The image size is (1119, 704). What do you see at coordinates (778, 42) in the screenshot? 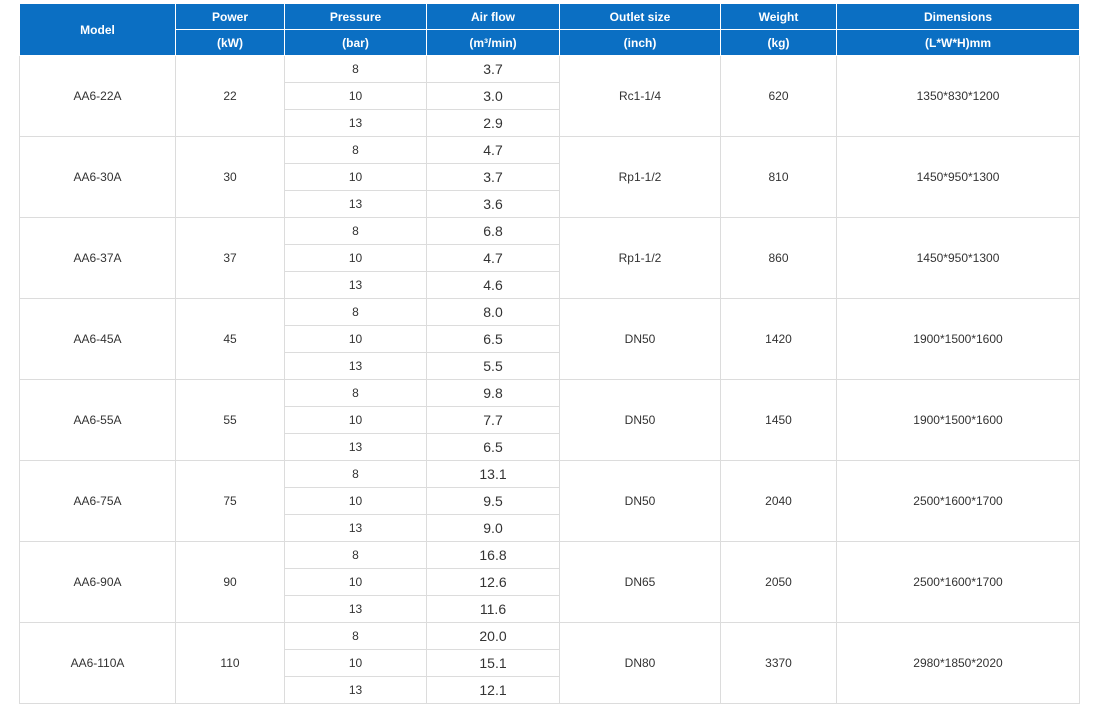
I see `header-unit: (kg)` at bounding box center [778, 42].